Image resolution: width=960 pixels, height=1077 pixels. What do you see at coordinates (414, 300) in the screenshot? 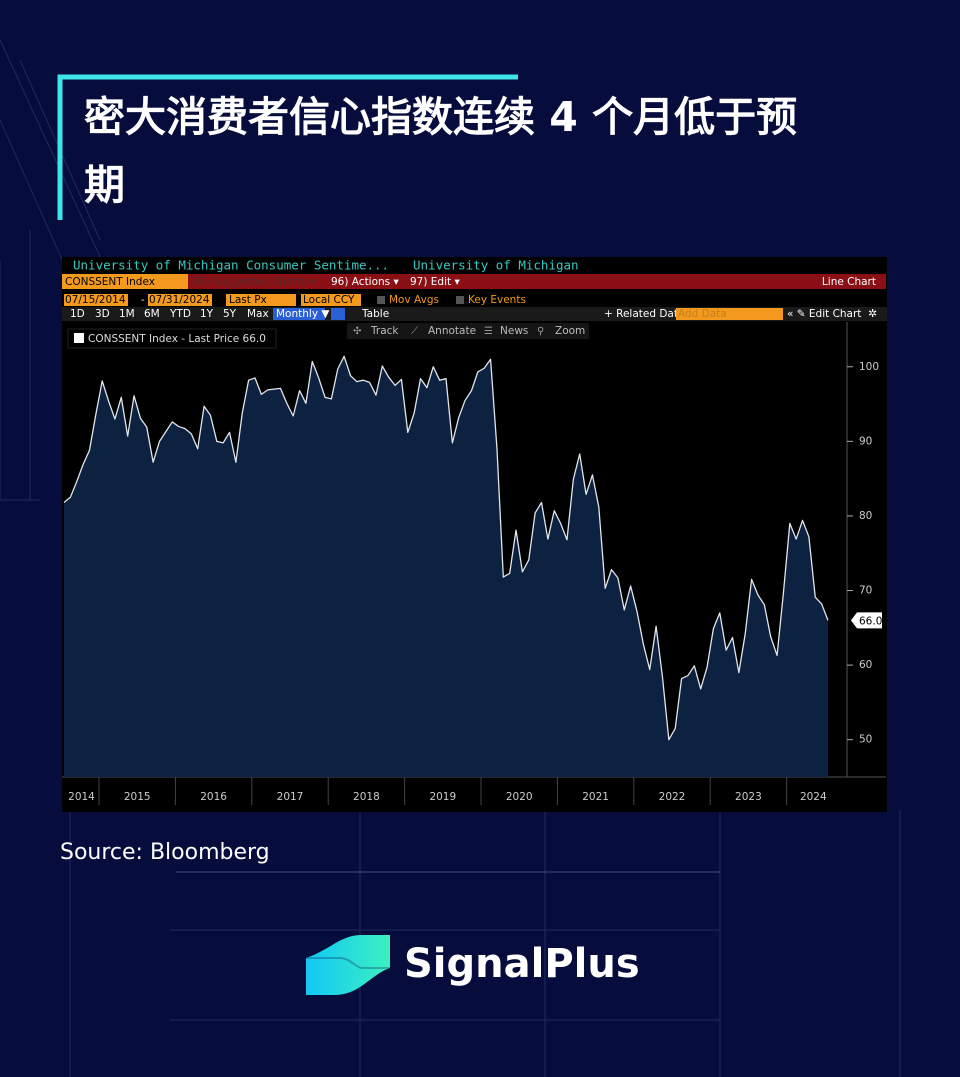
I see `mov-avgs: Mov Avgs` at bounding box center [414, 300].